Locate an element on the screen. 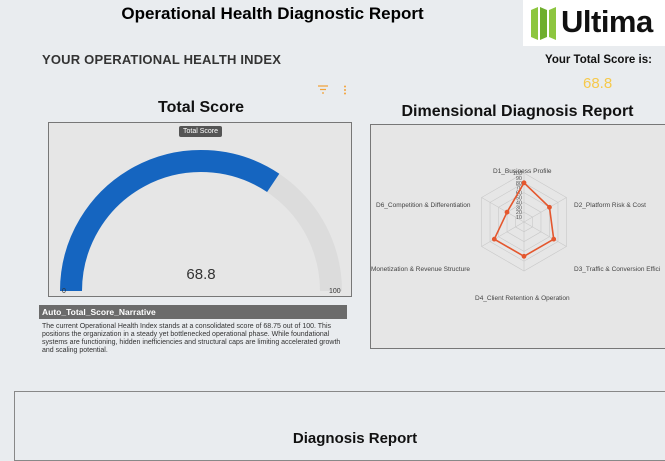  diagnosis-report-card: Diagnosis Report is located at coordinates (339, 426).